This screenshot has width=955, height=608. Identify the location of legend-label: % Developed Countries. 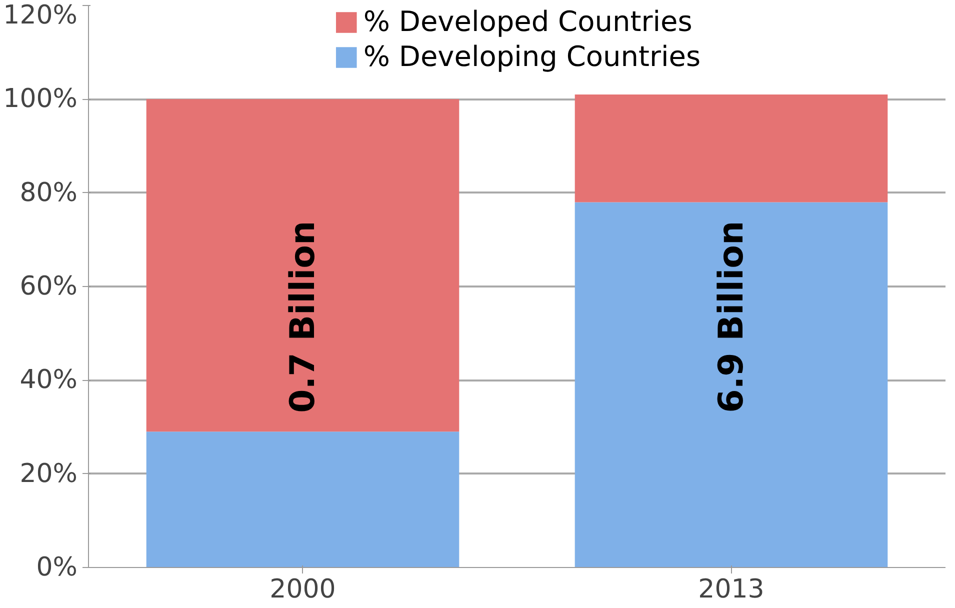
(527, 21).